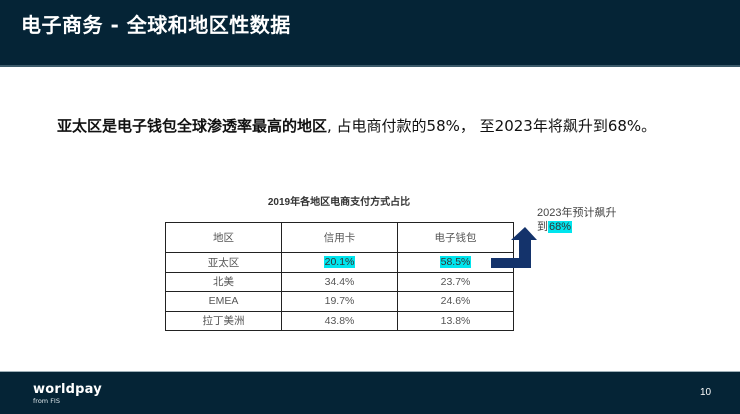 This screenshot has height=414, width=740. I want to click on table-caption: 2019年各地区电商支付方式占比, so click(339, 202).